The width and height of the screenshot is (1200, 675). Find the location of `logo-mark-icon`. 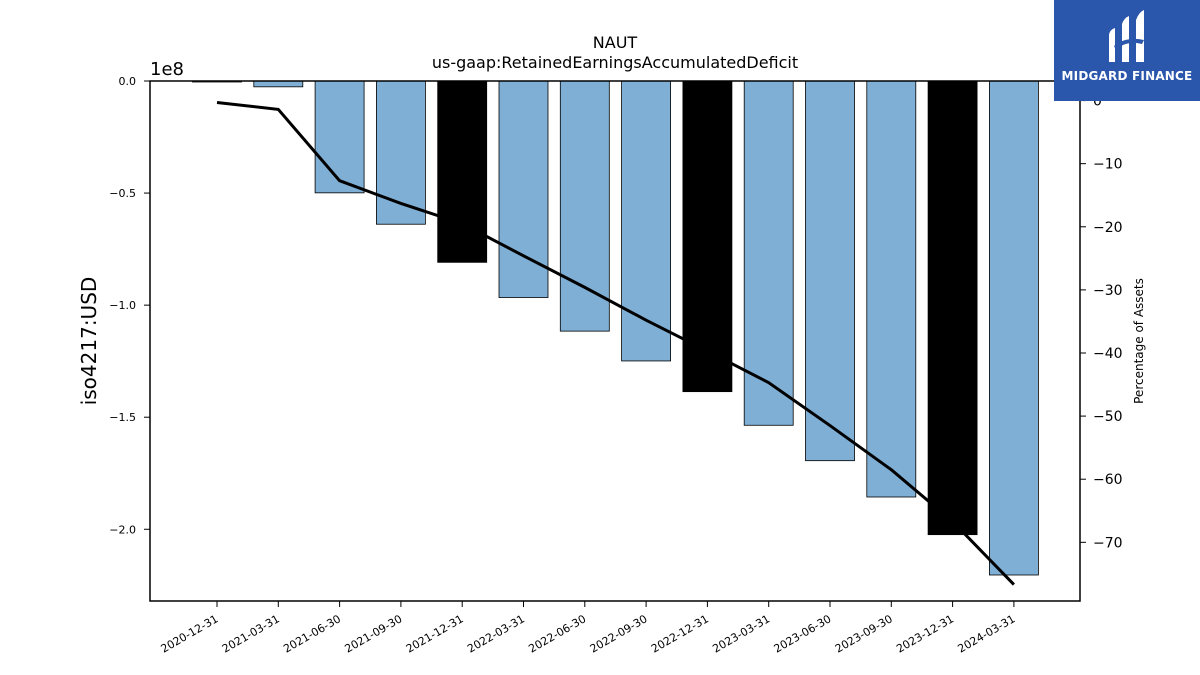

logo-mark-icon is located at coordinates (1126, 36).